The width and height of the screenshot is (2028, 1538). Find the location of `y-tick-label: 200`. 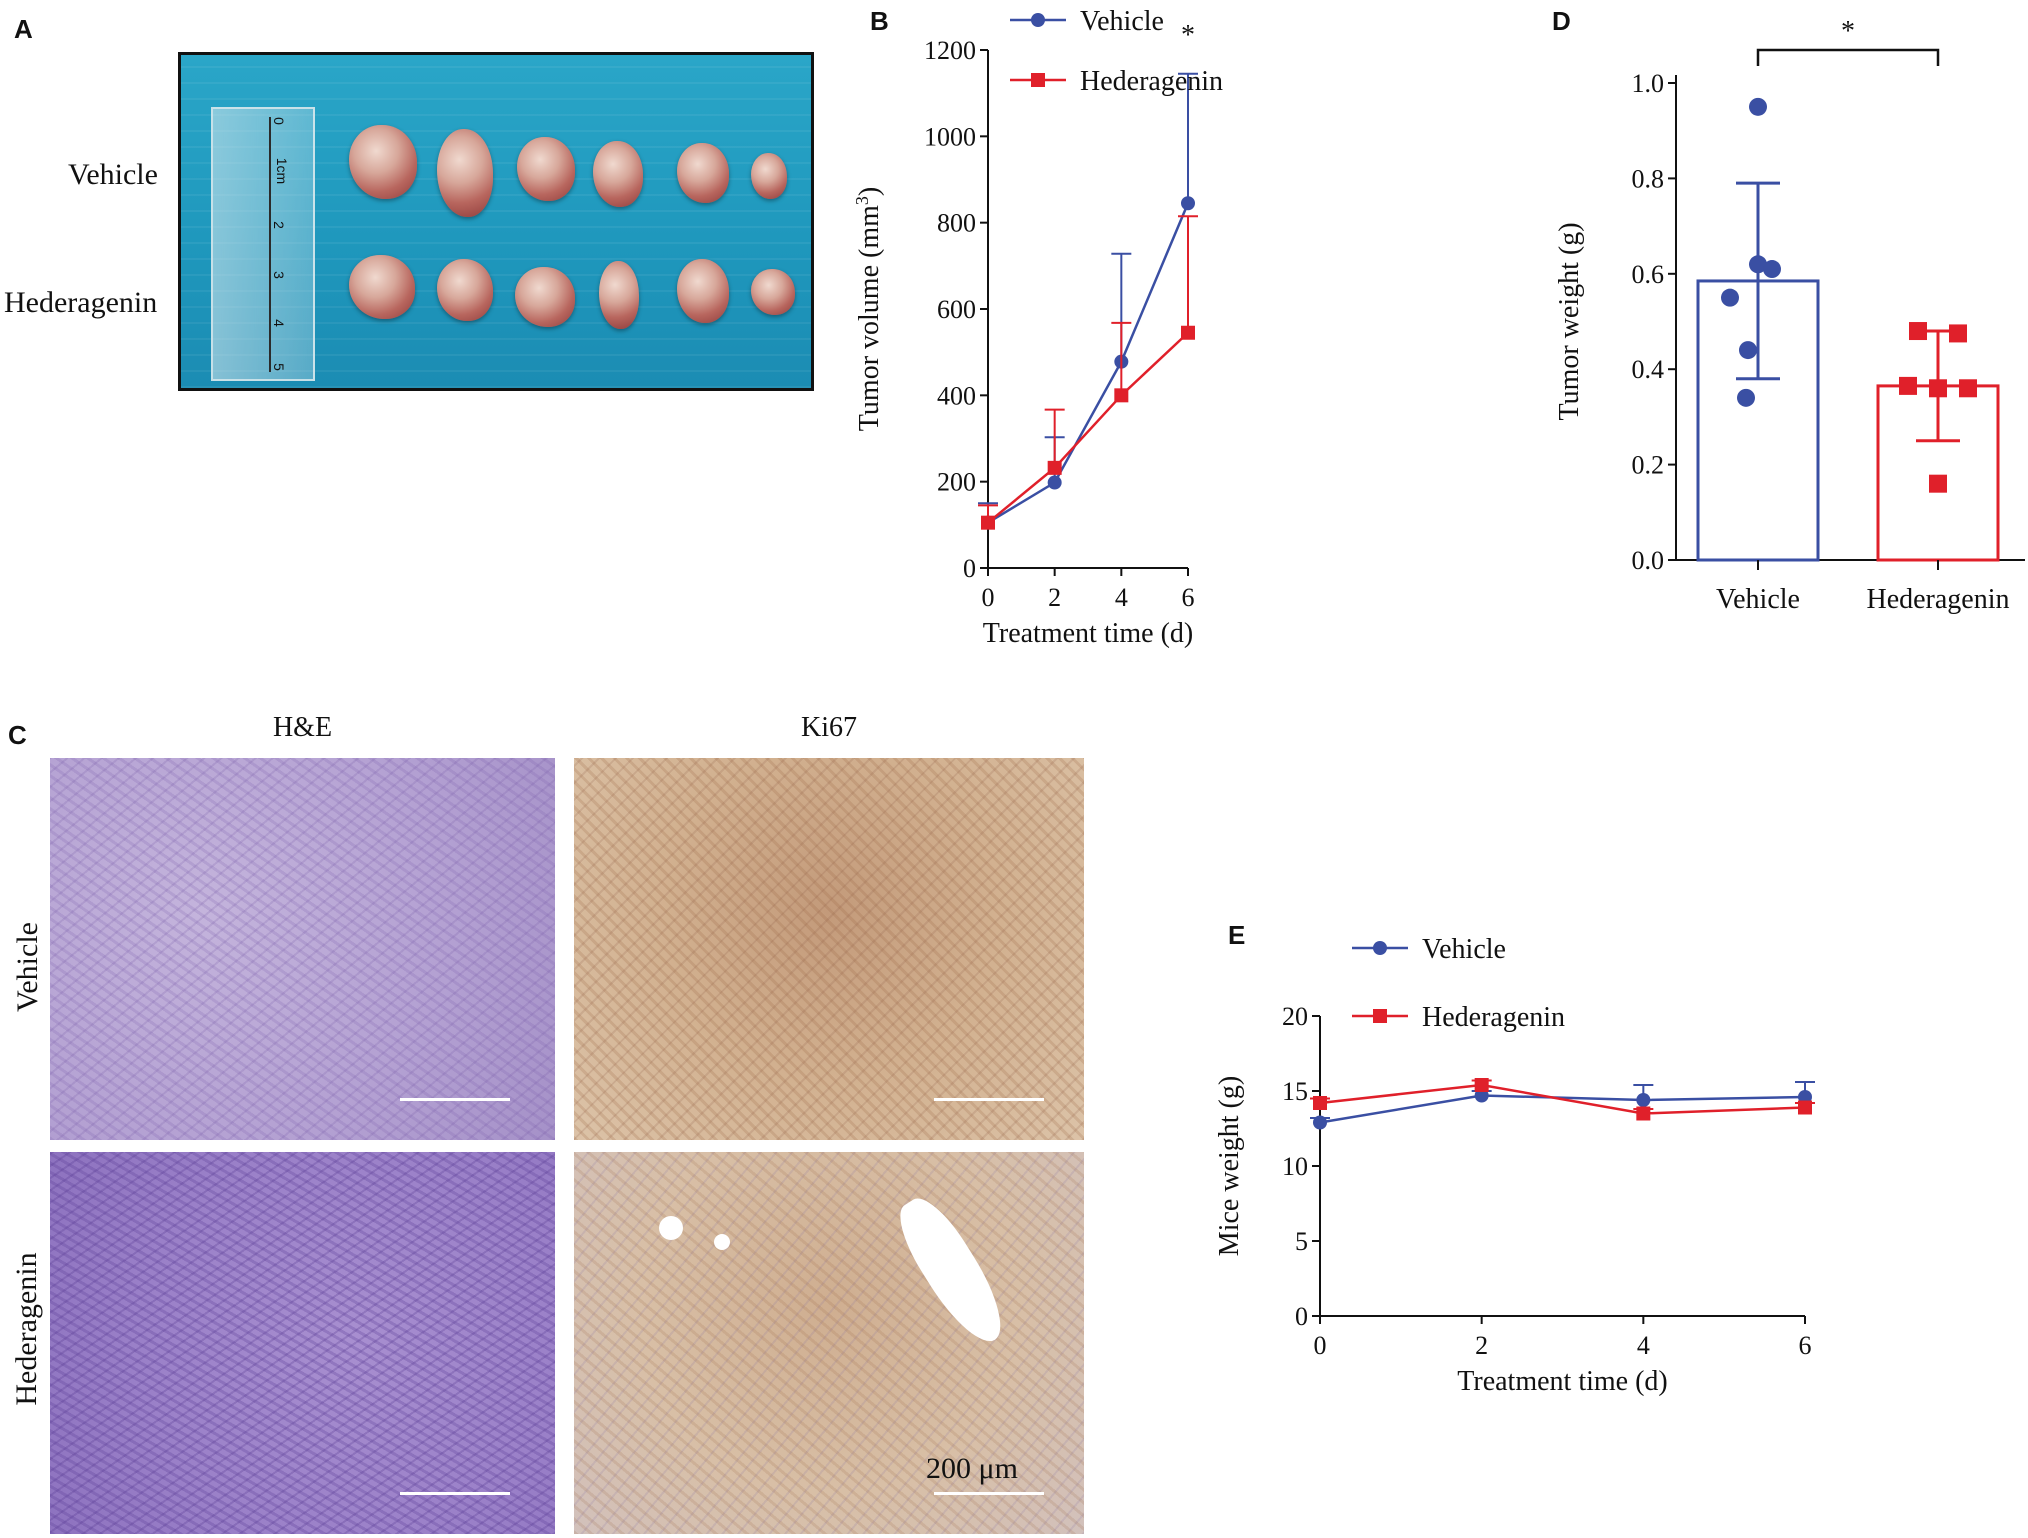

y-tick-label: 200 is located at coordinates (956, 482).